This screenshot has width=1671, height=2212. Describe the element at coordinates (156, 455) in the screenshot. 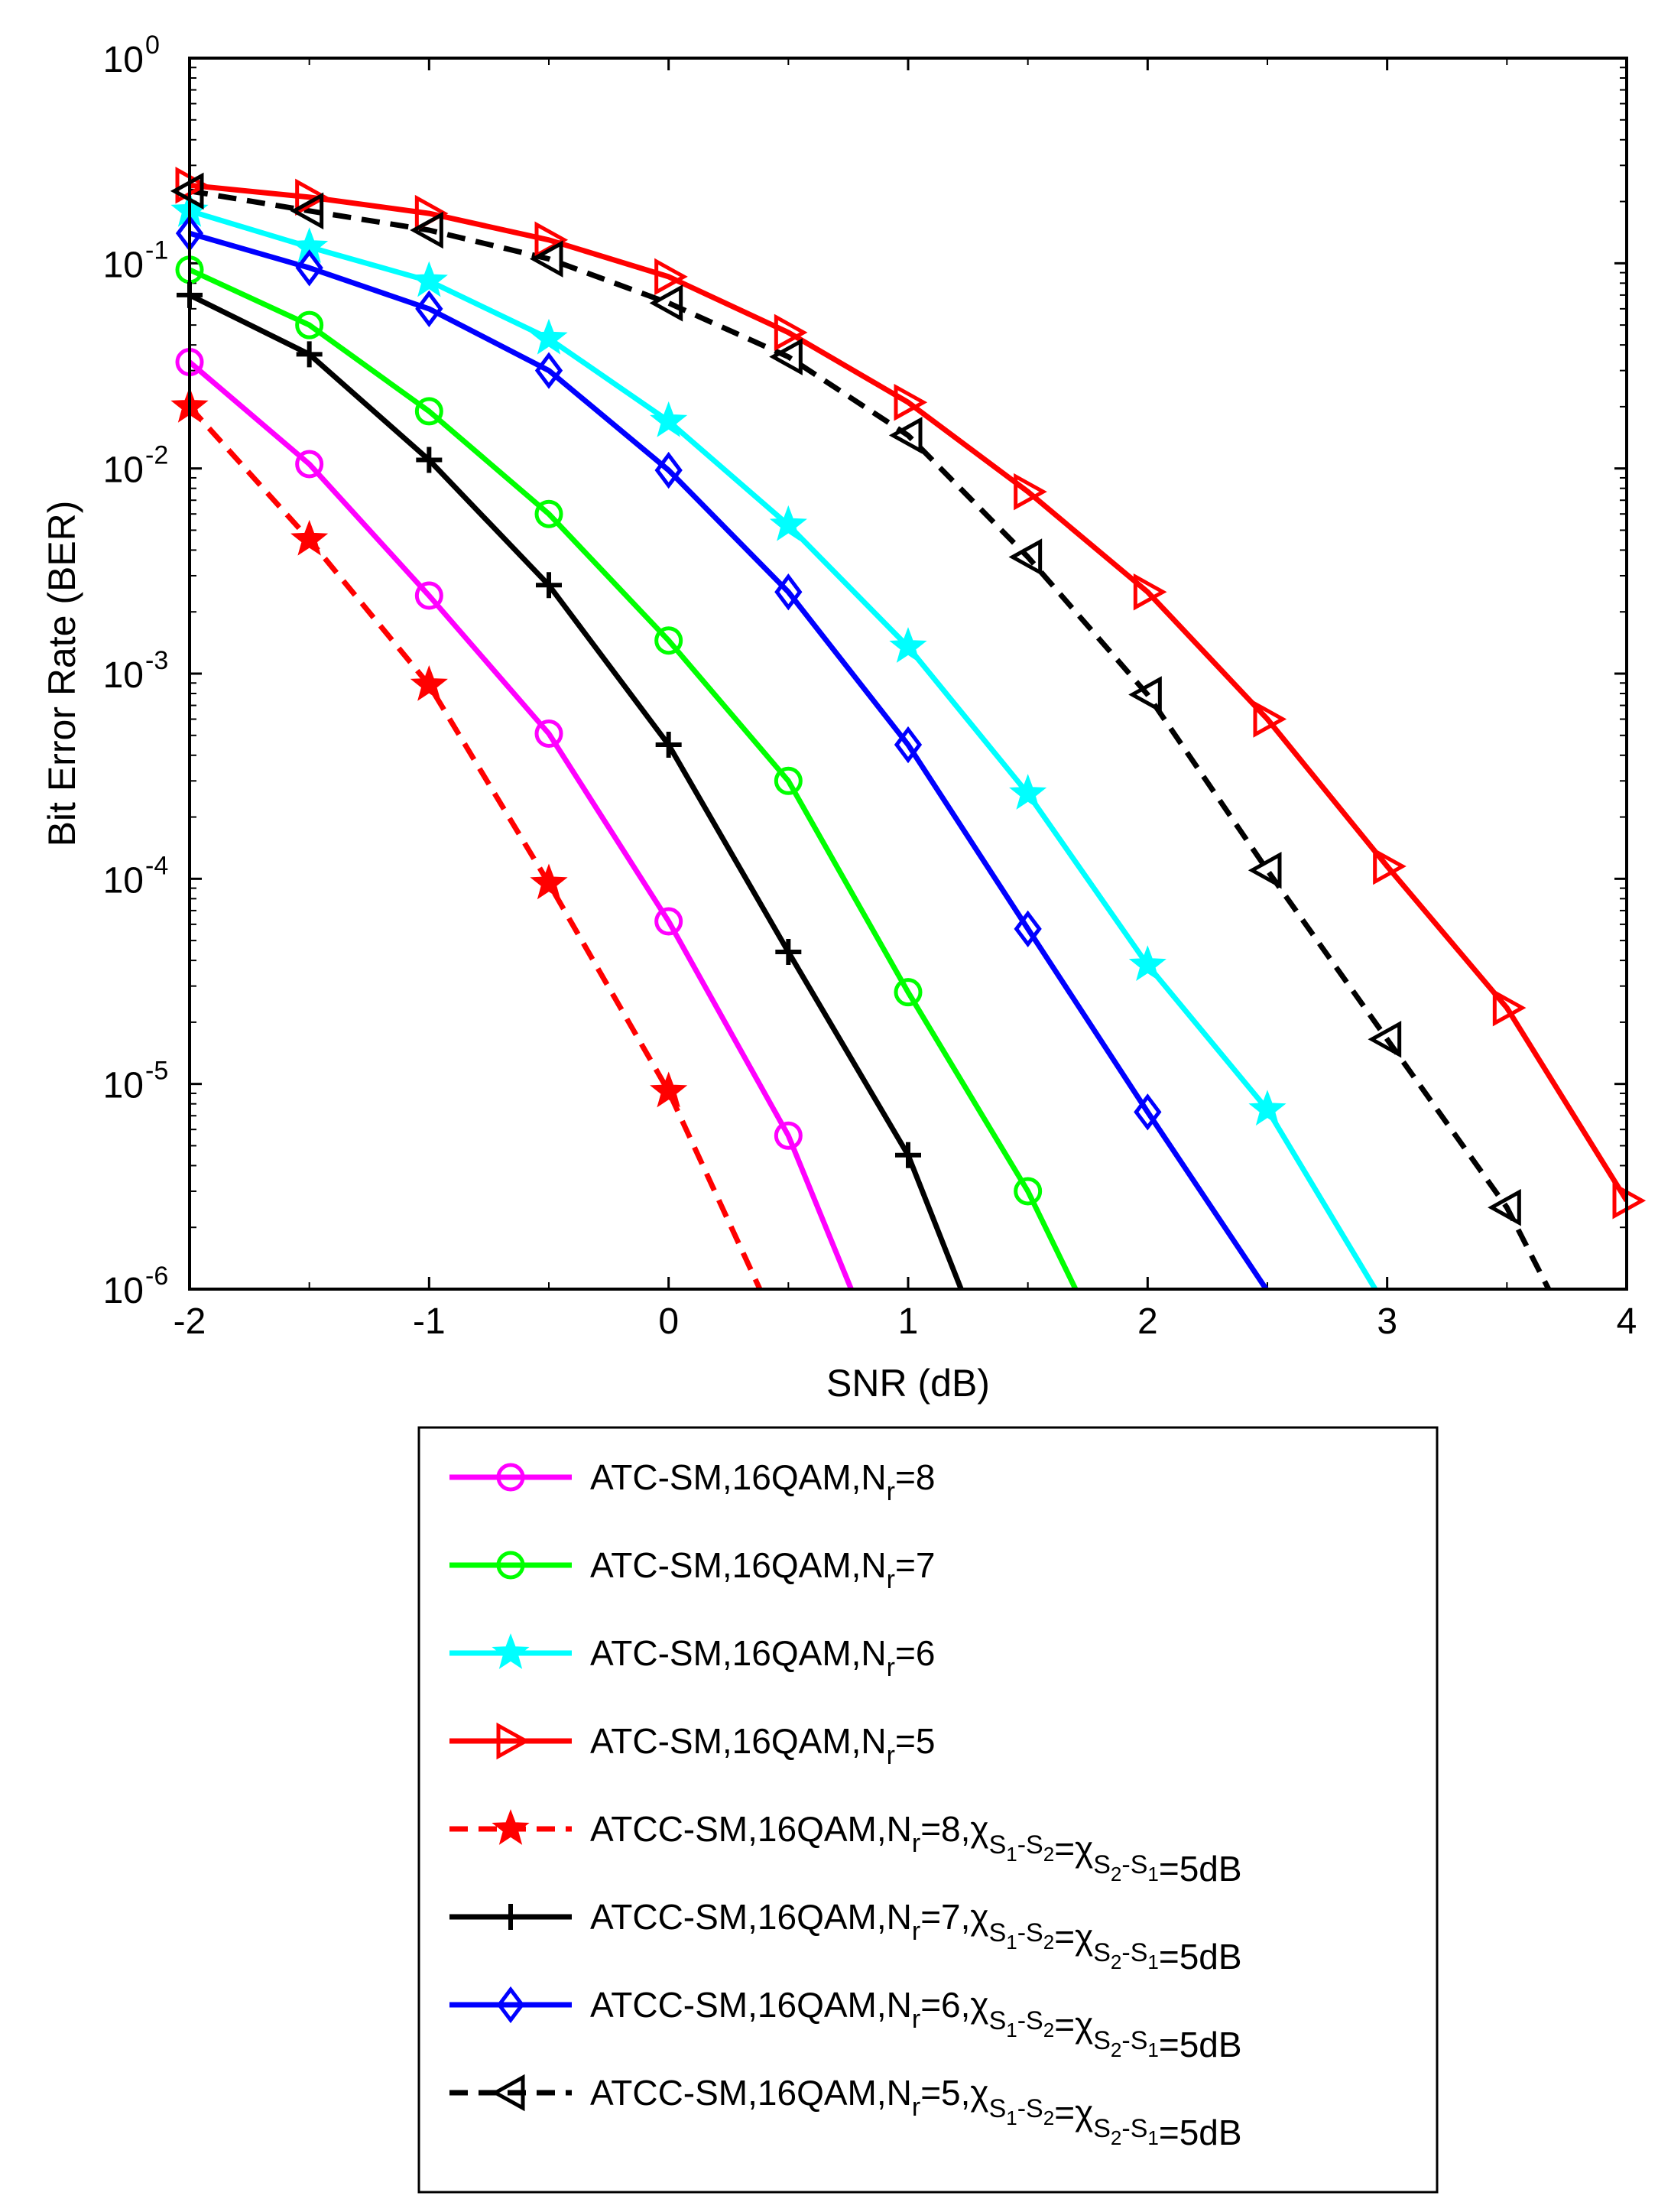

I see `y-tick-label-exp: -2` at that location.